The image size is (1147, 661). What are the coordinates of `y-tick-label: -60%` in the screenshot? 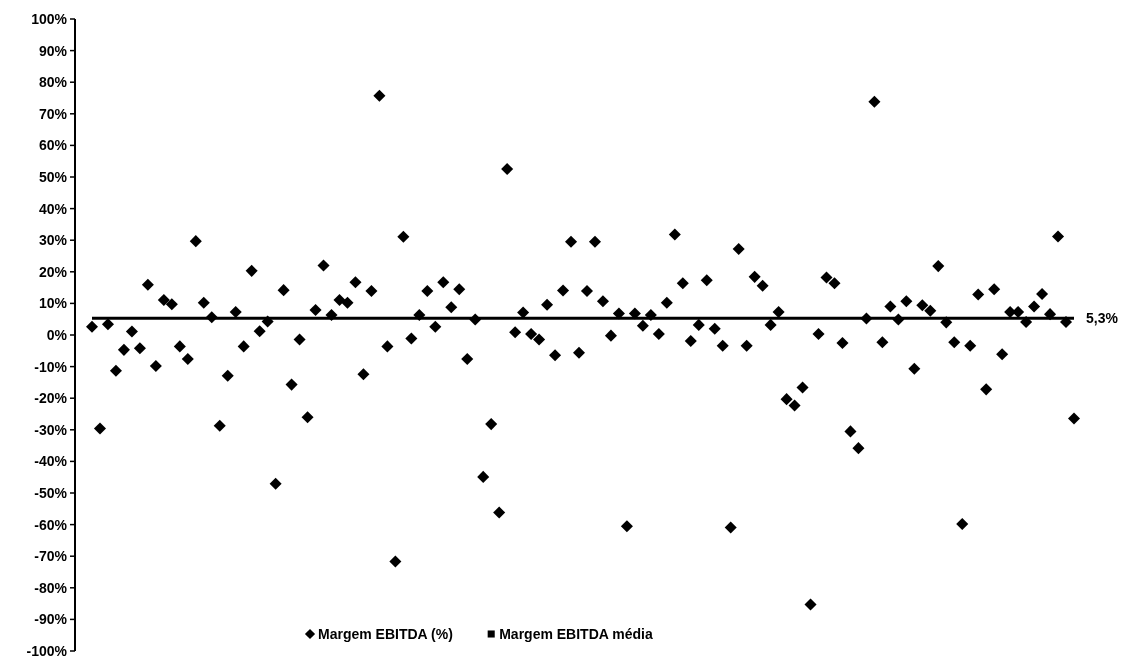 It's located at (51, 524).